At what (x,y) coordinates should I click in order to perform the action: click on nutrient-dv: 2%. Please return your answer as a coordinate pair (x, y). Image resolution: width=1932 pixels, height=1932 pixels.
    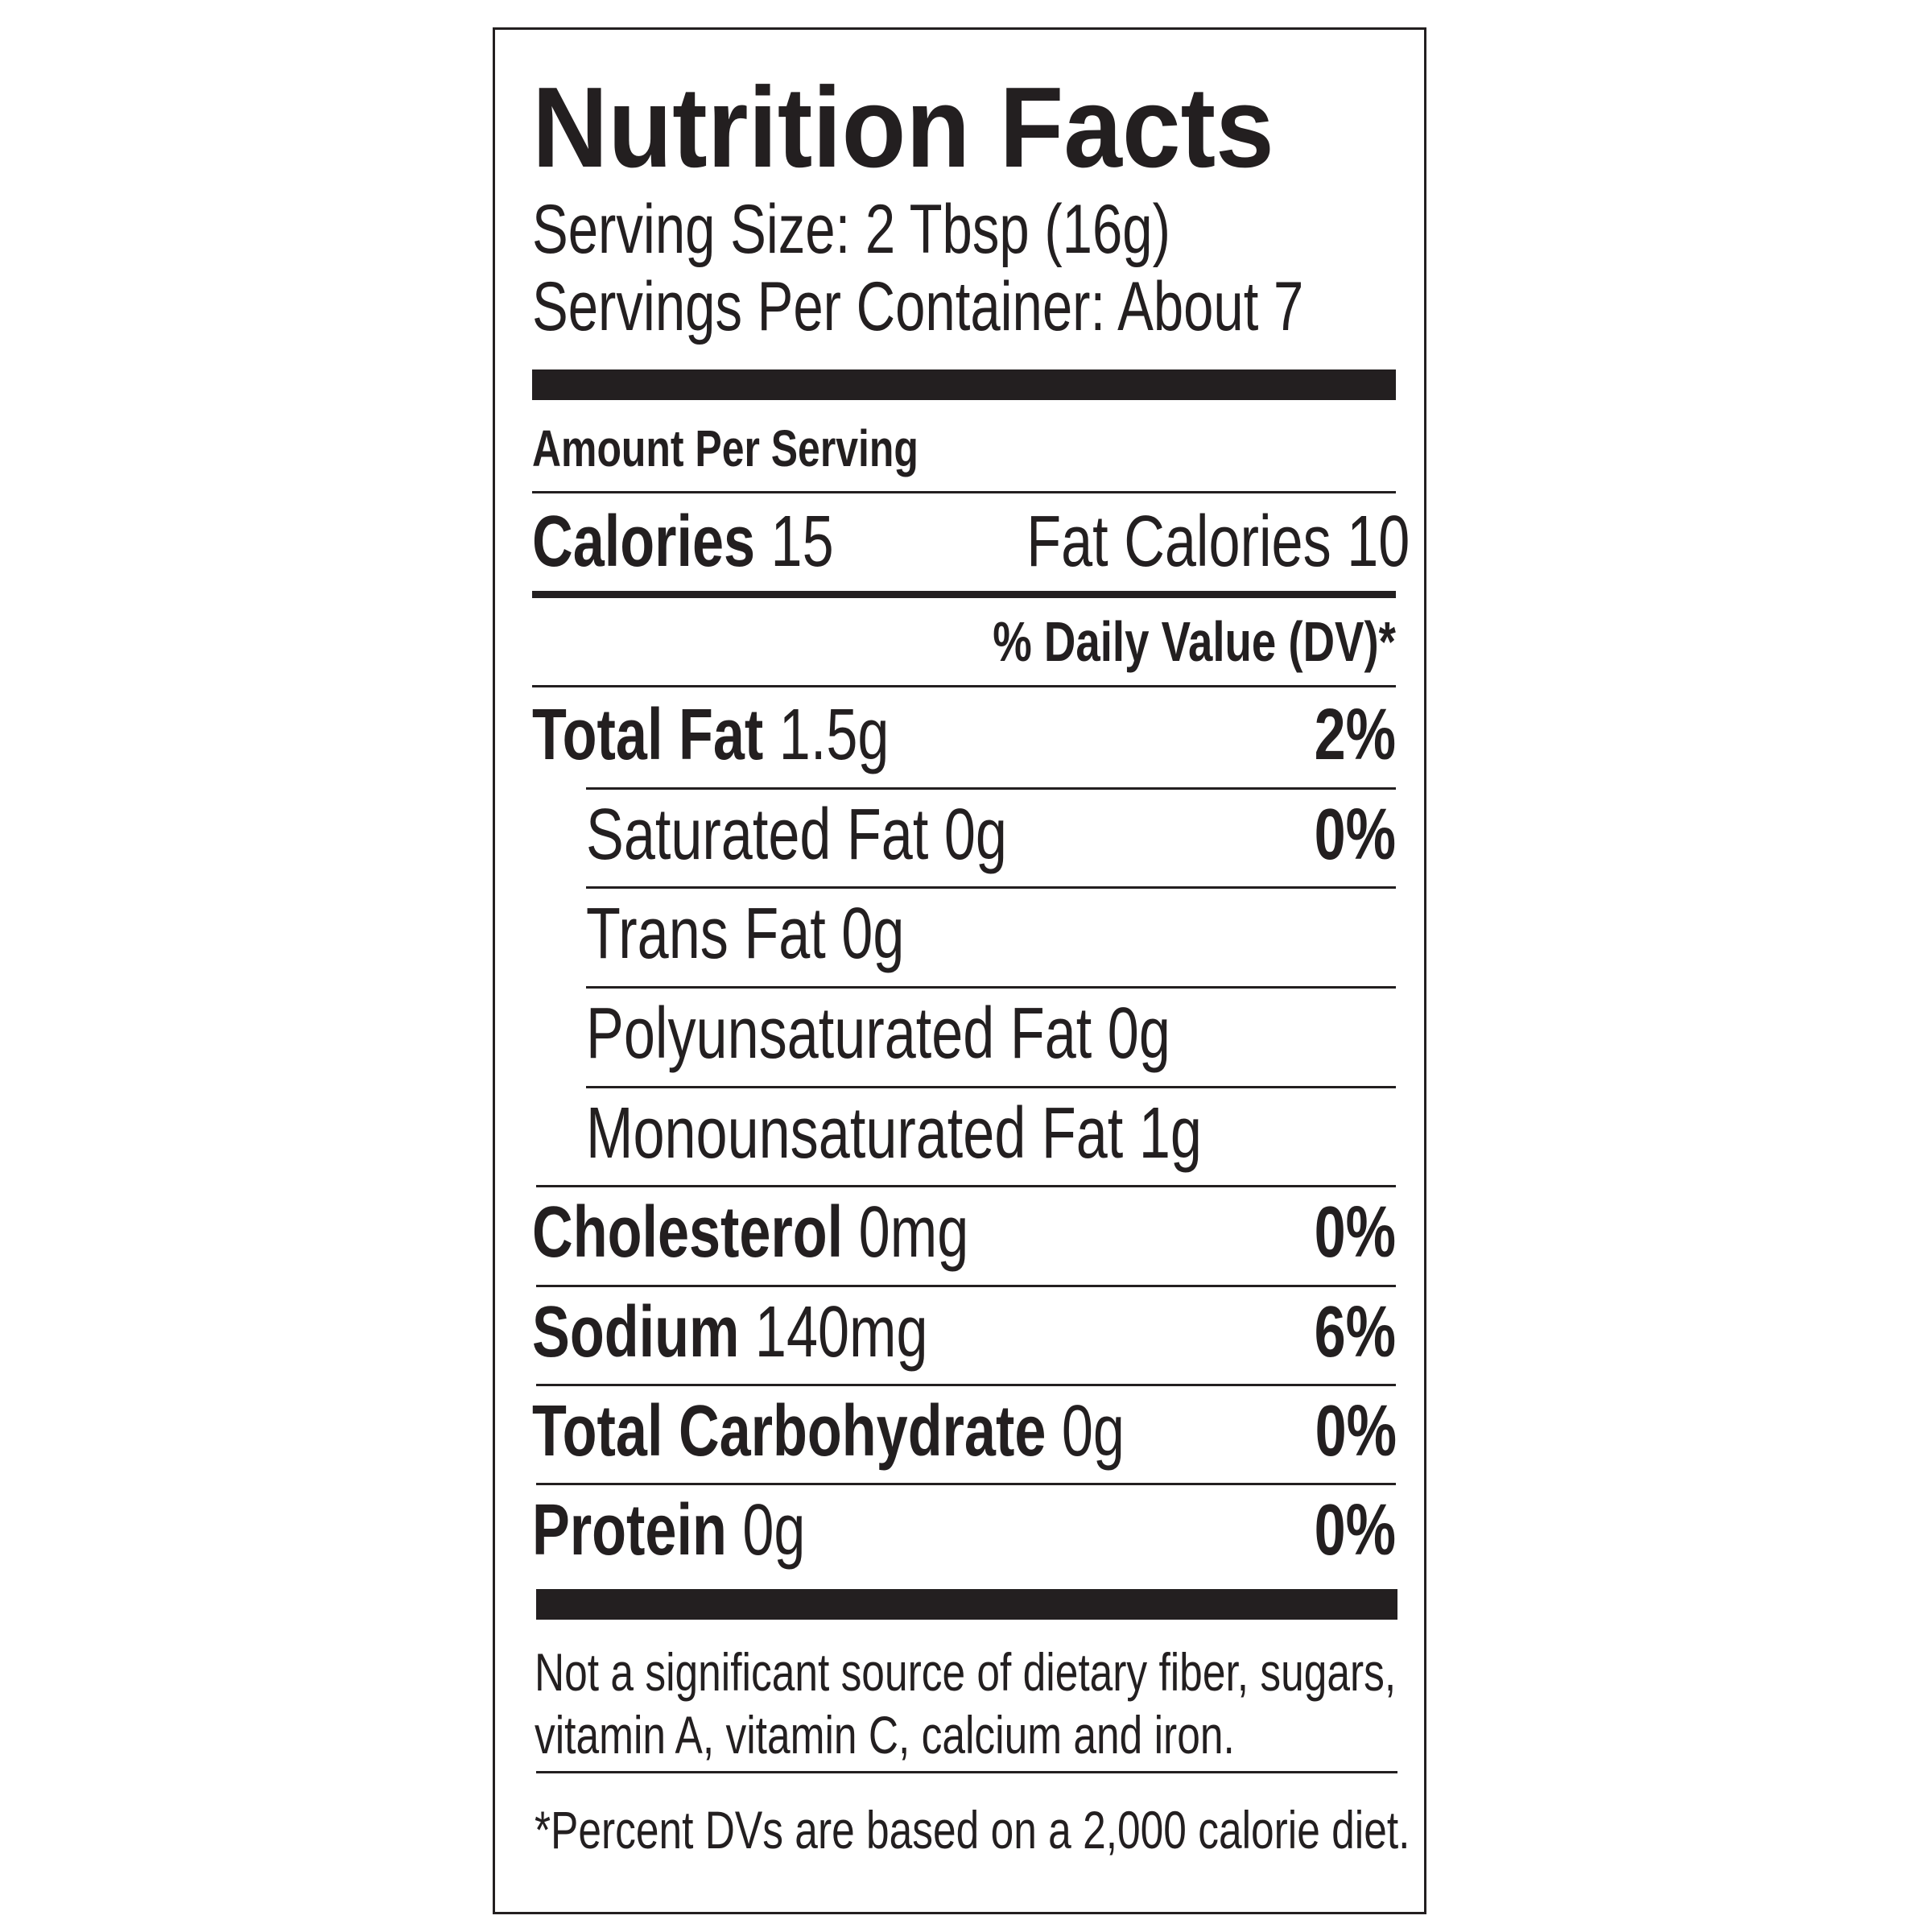
    Looking at the image, I should click on (1355, 734).